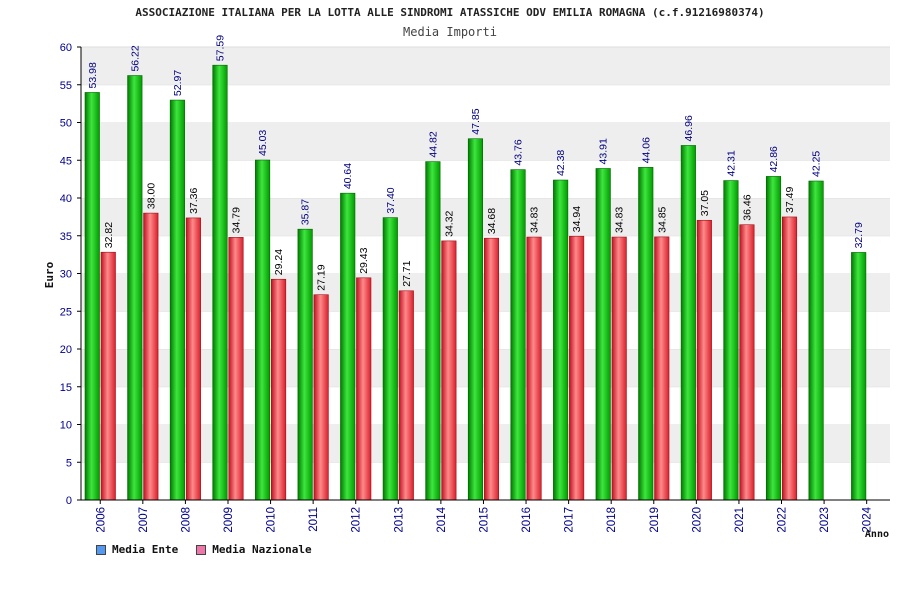 The width and height of the screenshot is (900, 600). What do you see at coordinates (93, 75) in the screenshot?
I see `data-label: 53.98` at bounding box center [93, 75].